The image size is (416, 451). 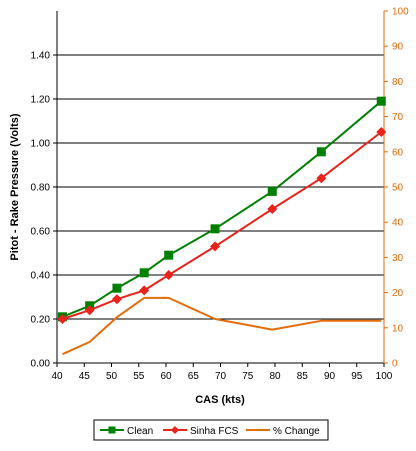 I want to click on y-tick-label: 1.40, so click(x=41, y=56).